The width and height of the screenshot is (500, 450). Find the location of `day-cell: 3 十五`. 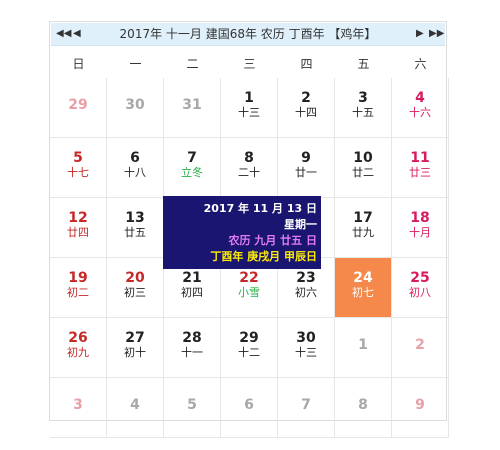

day-cell: 3 十五 is located at coordinates (363, 108).